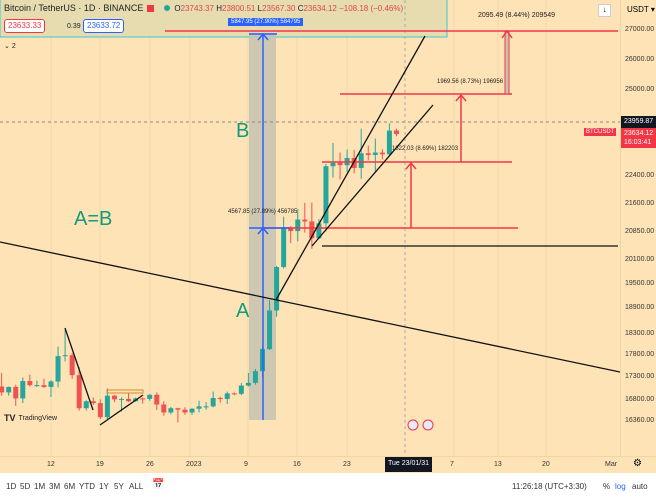  What do you see at coordinates (640, 400) in the screenshot?
I see `price-tick: 16800.00` at bounding box center [640, 400].